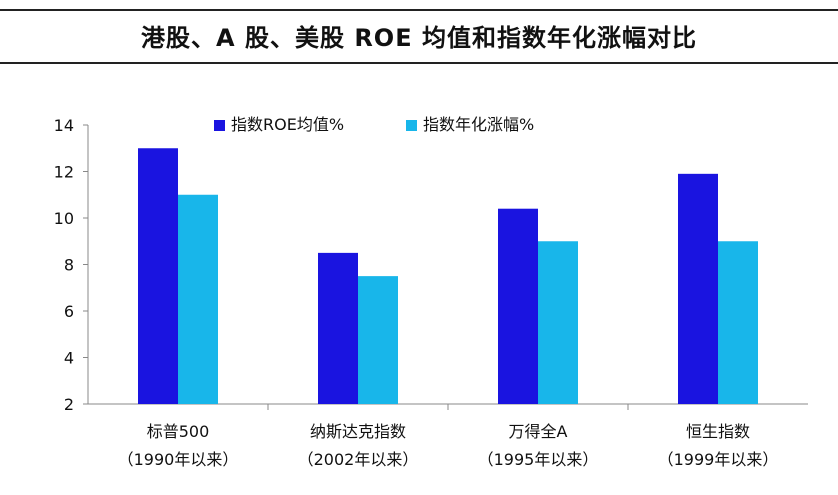  Describe the element at coordinates (358, 459) in the screenshot. I see `category-period-label: （2002年以来）` at that location.